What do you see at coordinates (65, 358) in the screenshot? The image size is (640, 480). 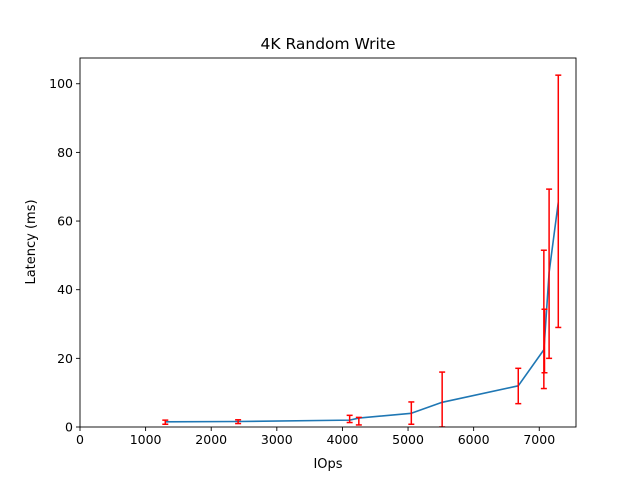 I see `y-tick-label: 20` at bounding box center [65, 358].